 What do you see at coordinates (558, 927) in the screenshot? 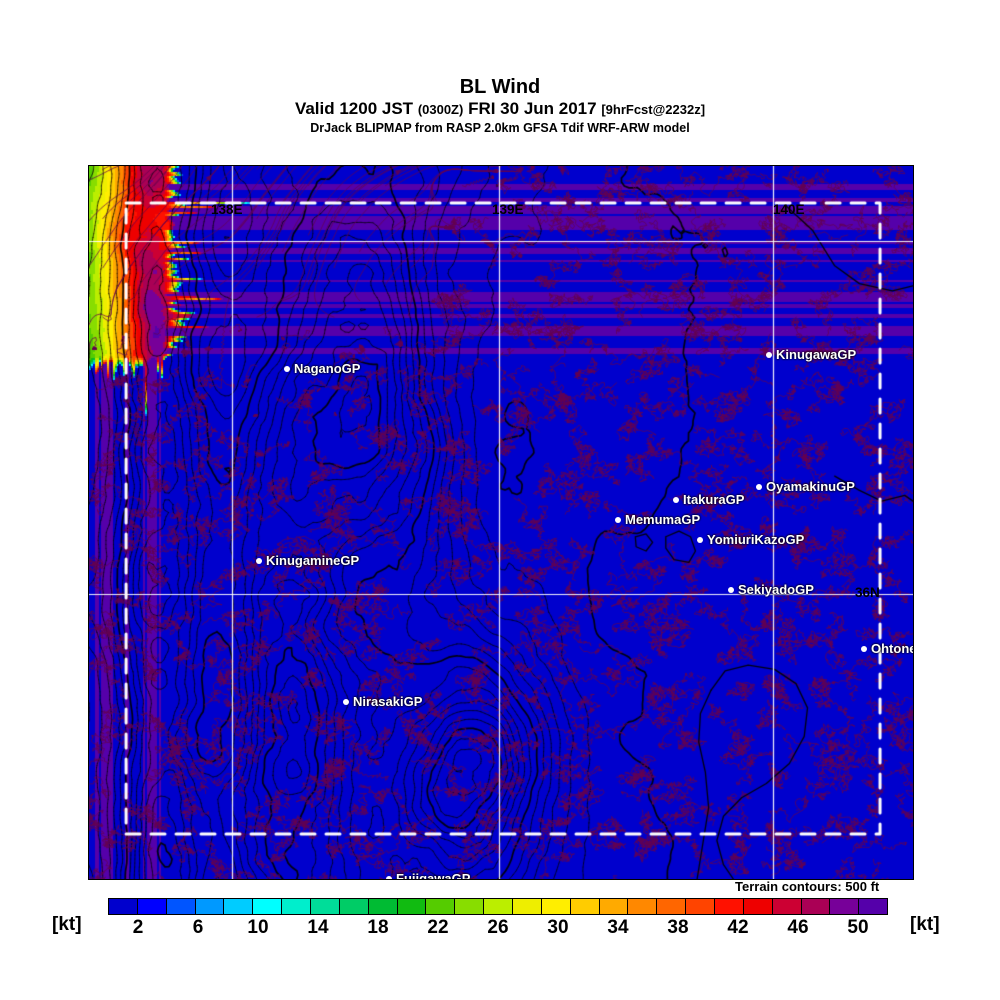
I see `colorbar-tick: 30` at bounding box center [558, 927].